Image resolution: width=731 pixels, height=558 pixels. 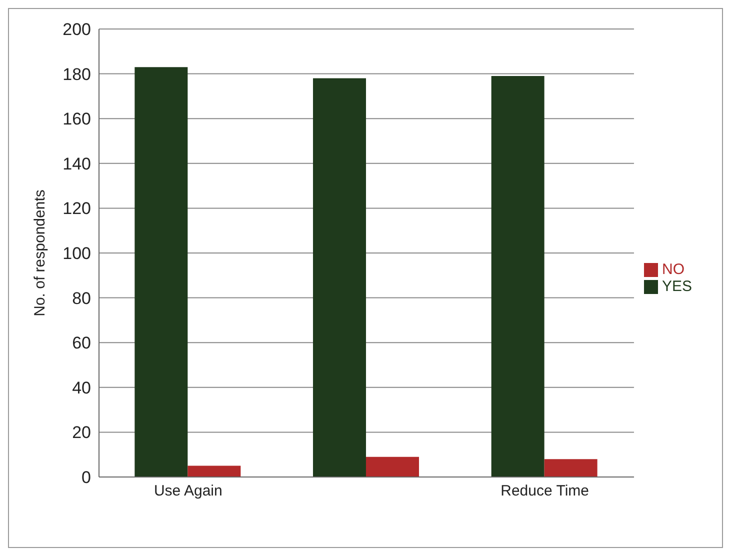 I want to click on y-tick-label: 20, so click(x=81, y=432).